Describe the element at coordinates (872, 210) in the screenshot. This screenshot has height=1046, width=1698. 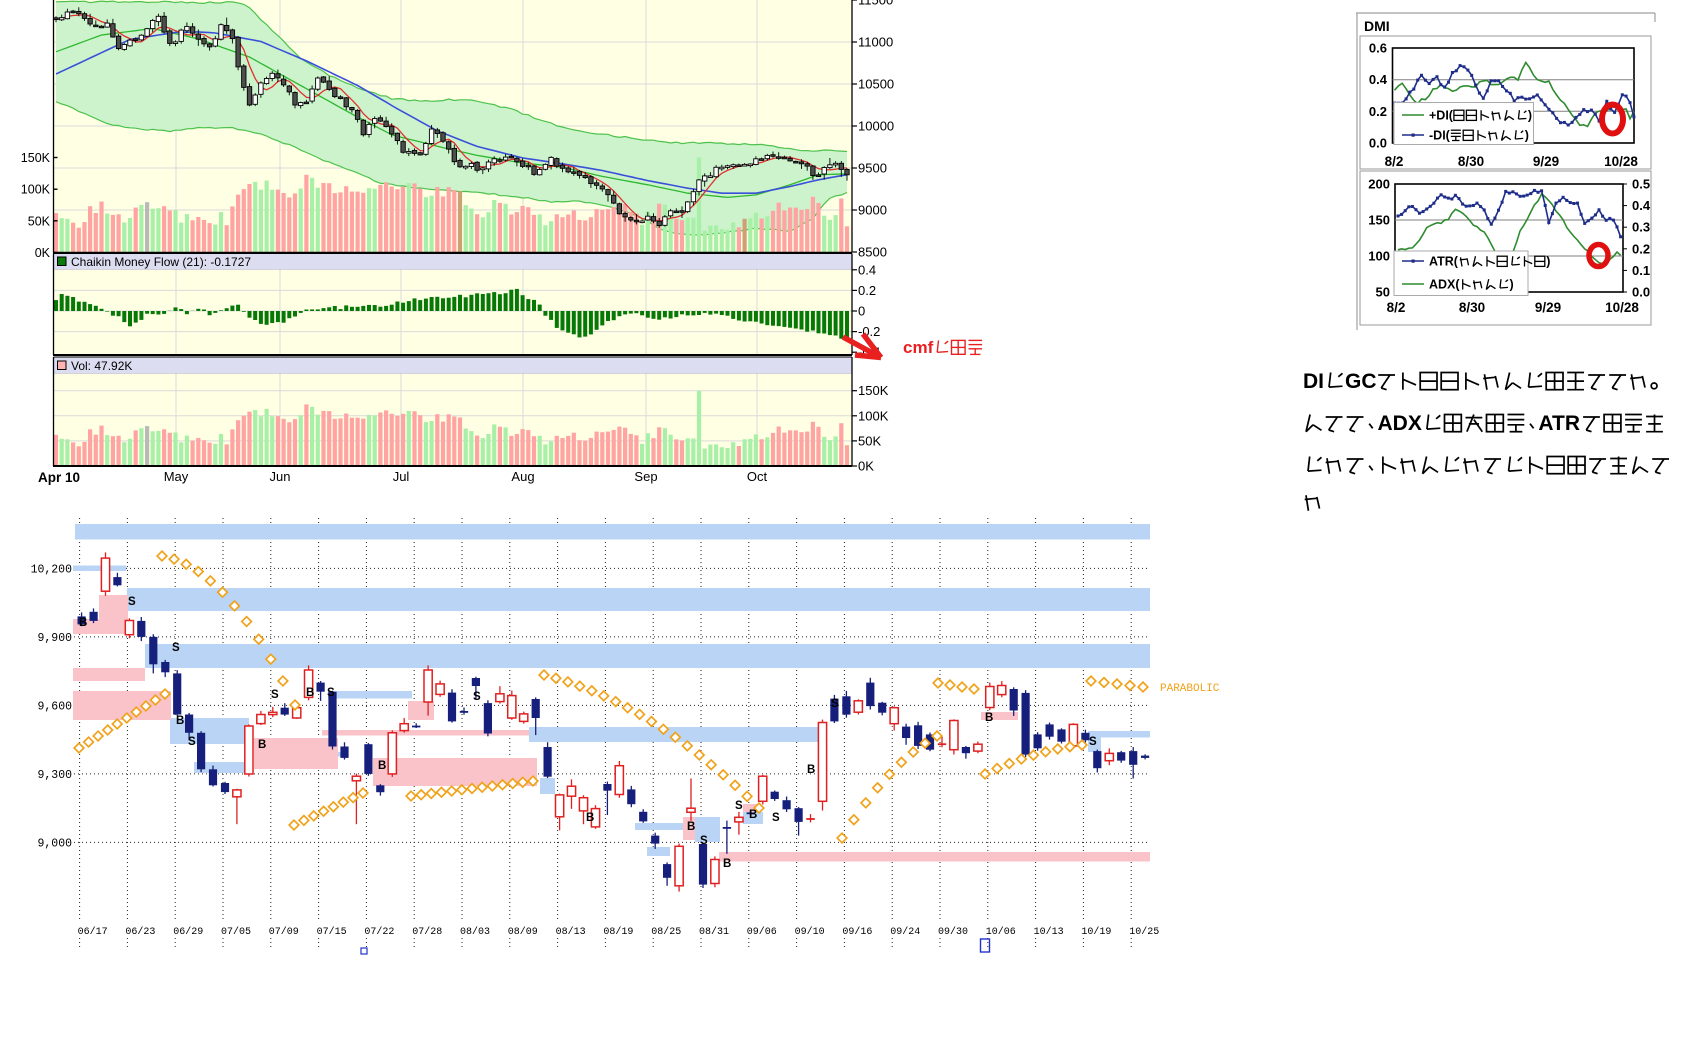
I see `svg-text: 9000` at that location.